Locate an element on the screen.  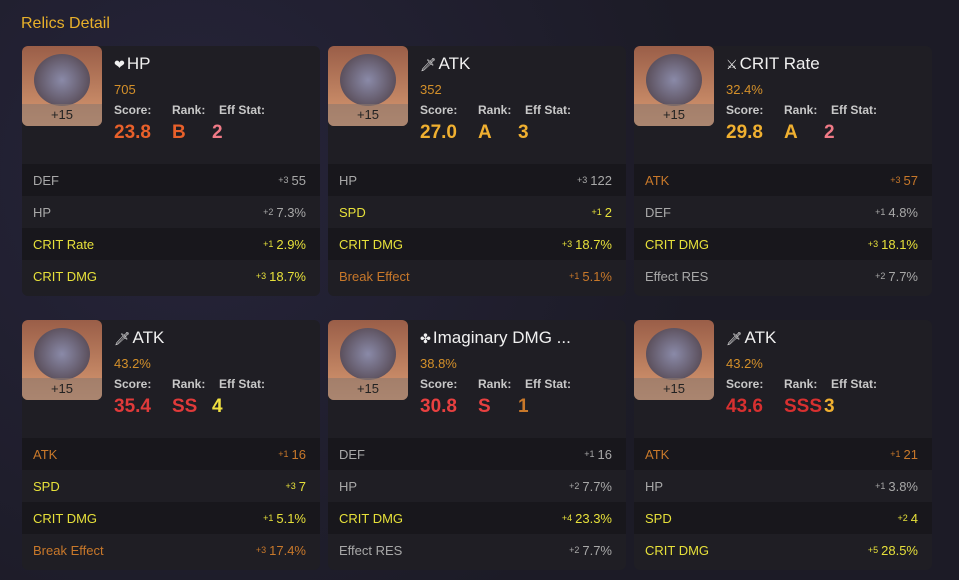
substat-row: HP +2 7.3% is located at coordinates (171, 212).